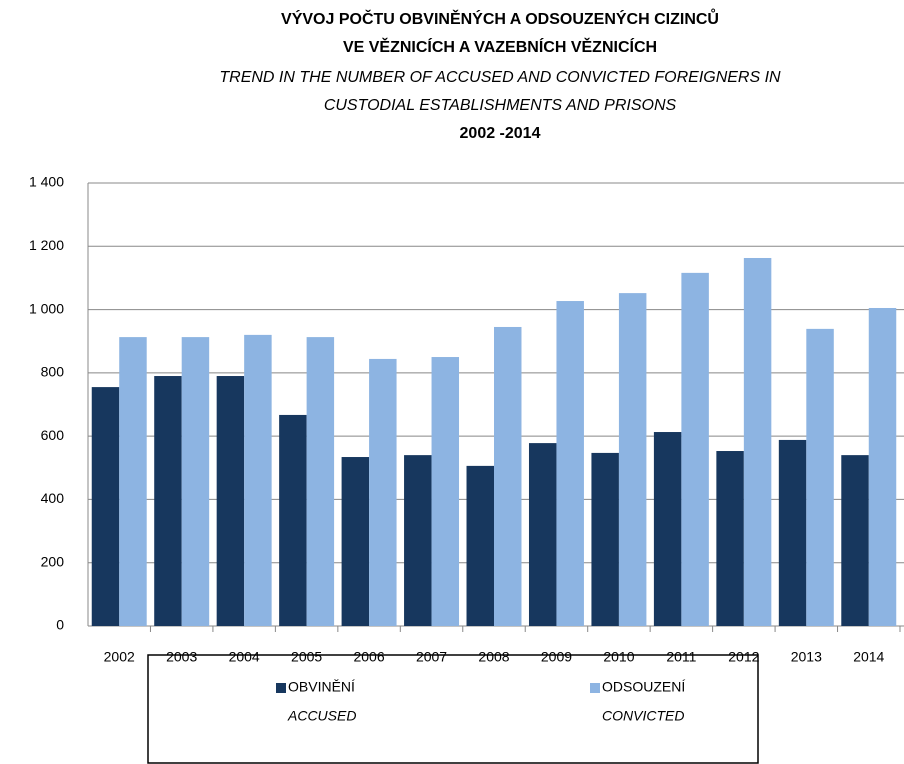  Describe the element at coordinates (368, 657) in the screenshot. I see `x-tick-label: 2006` at that location.